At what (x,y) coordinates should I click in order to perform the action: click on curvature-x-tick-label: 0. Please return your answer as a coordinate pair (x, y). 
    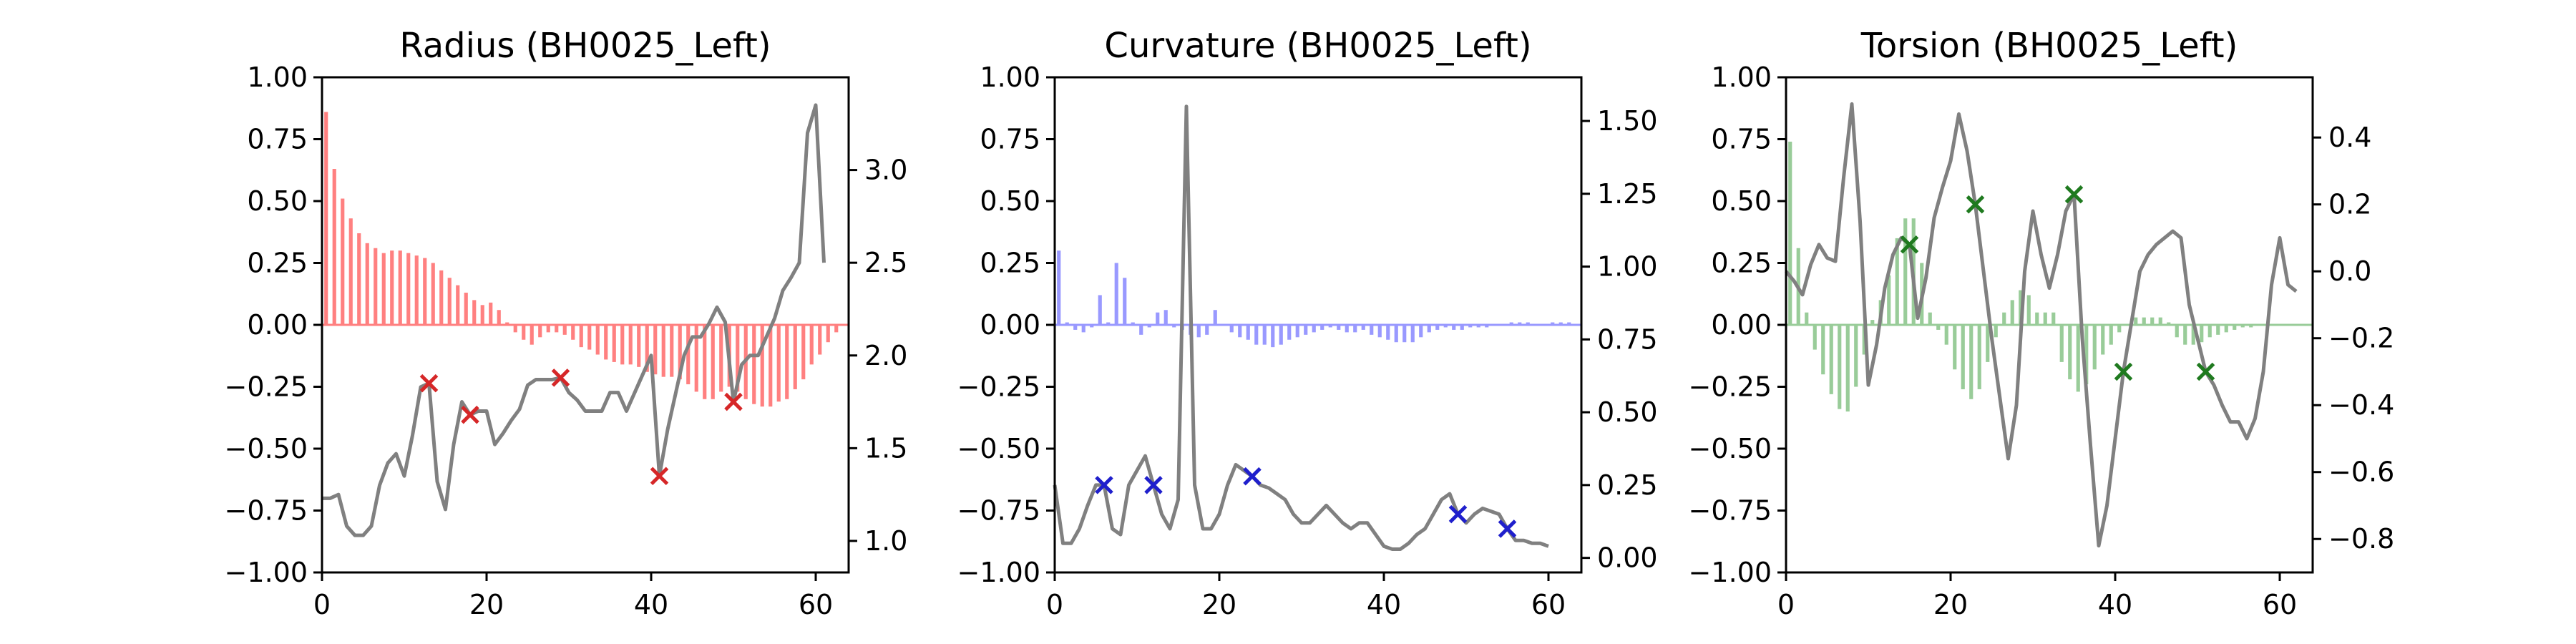
    Looking at the image, I should click on (1054, 604).